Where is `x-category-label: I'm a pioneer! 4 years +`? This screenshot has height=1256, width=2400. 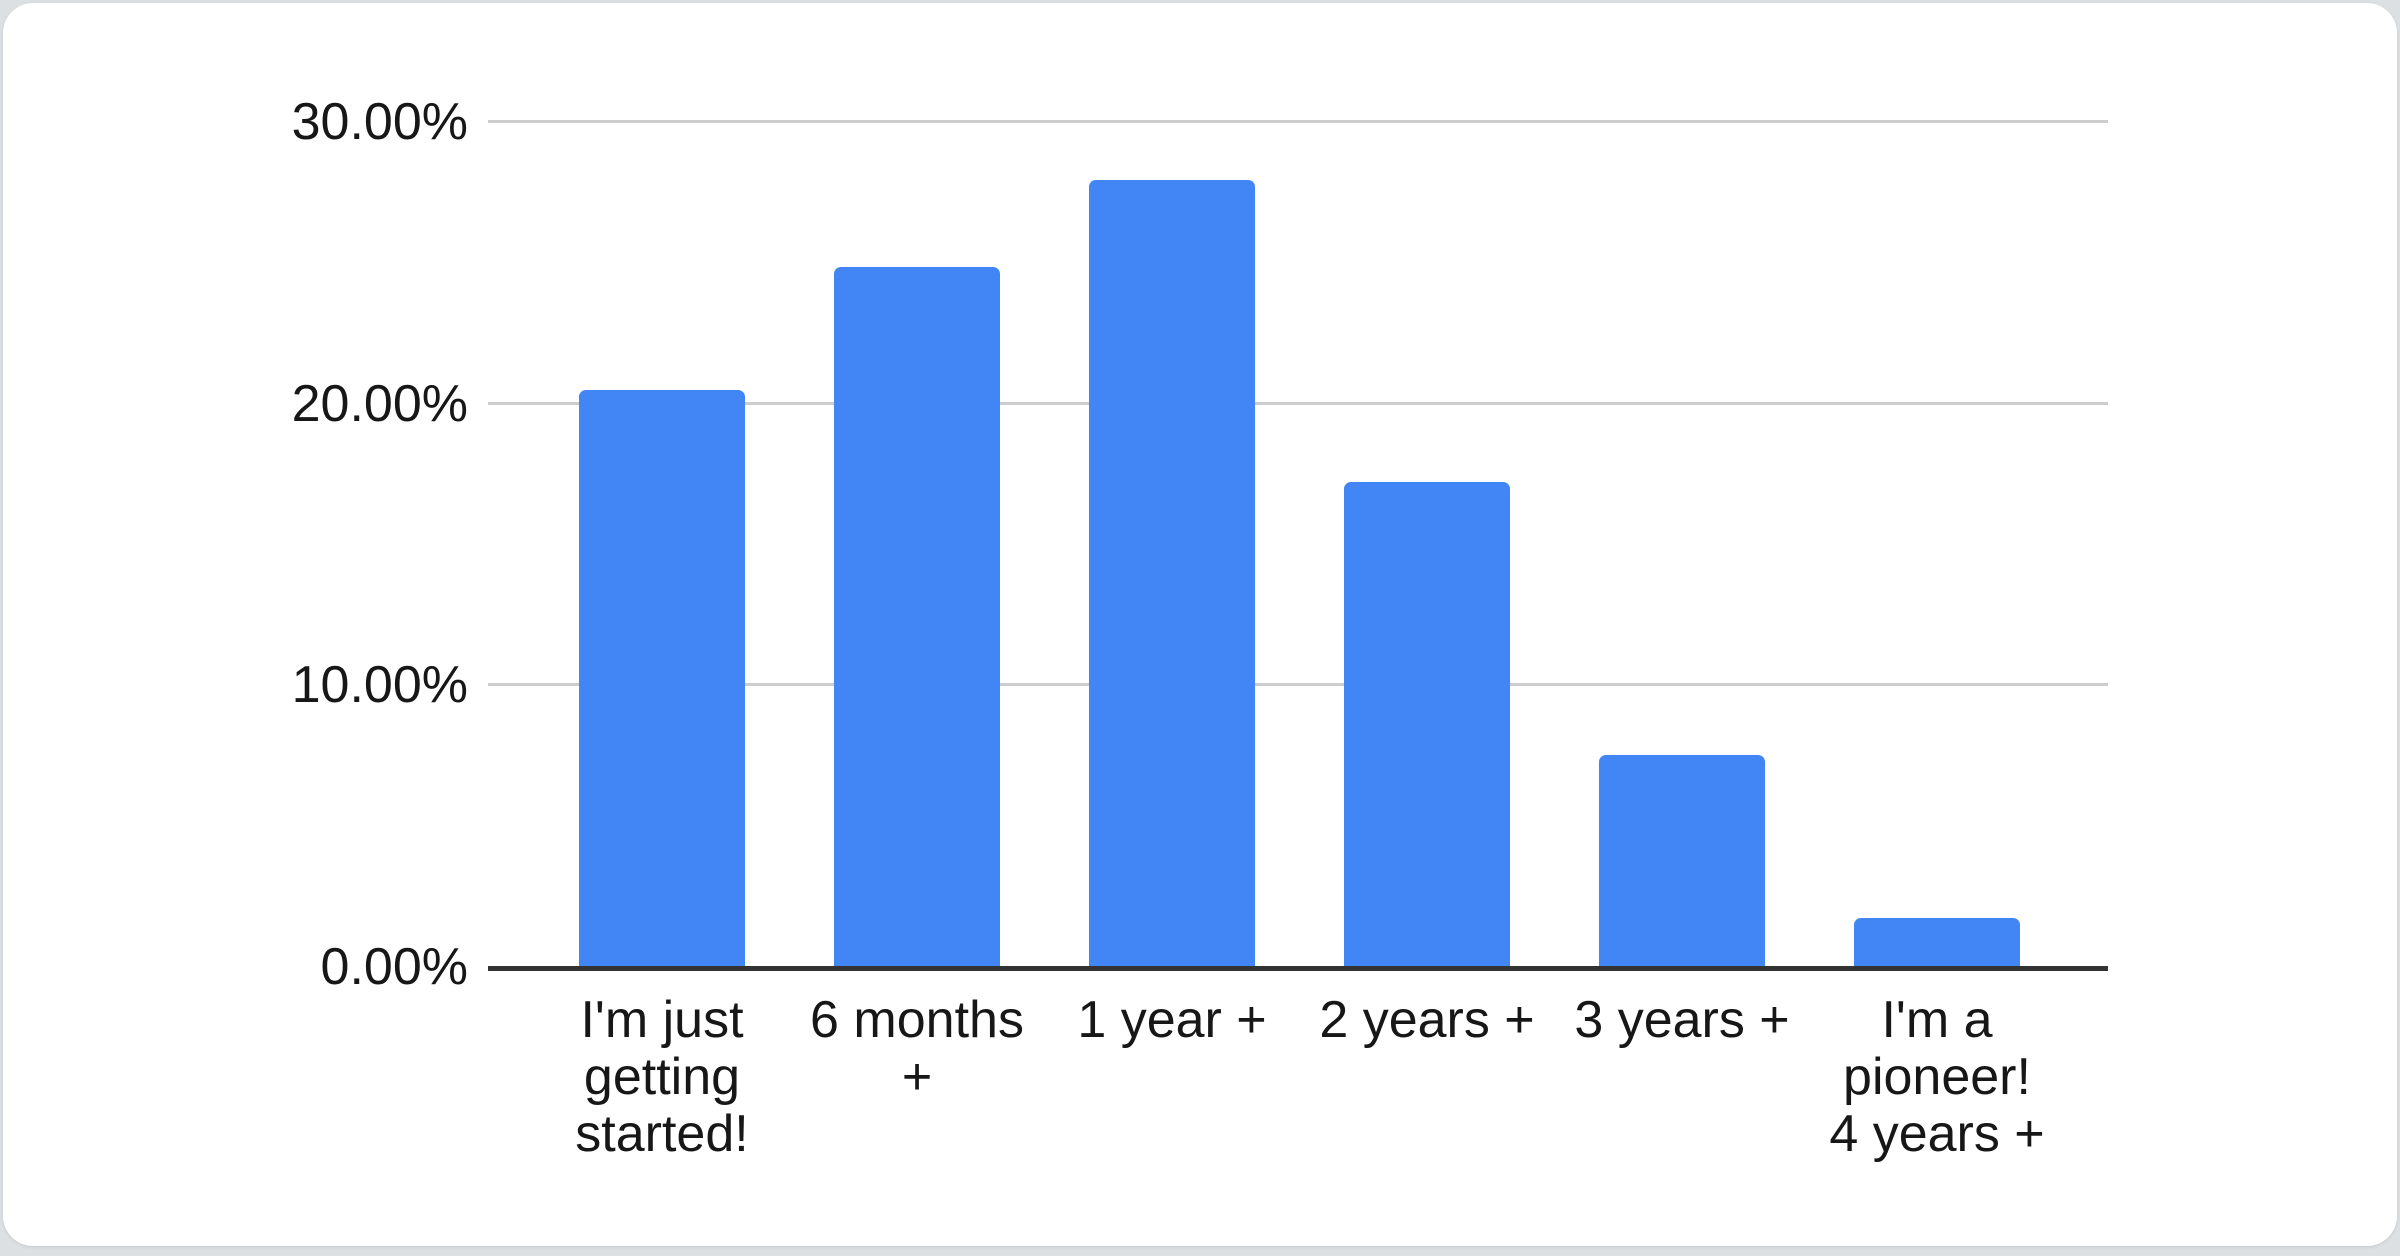
x-category-label: I'm a pioneer! 4 years + is located at coordinates (1937, 1077).